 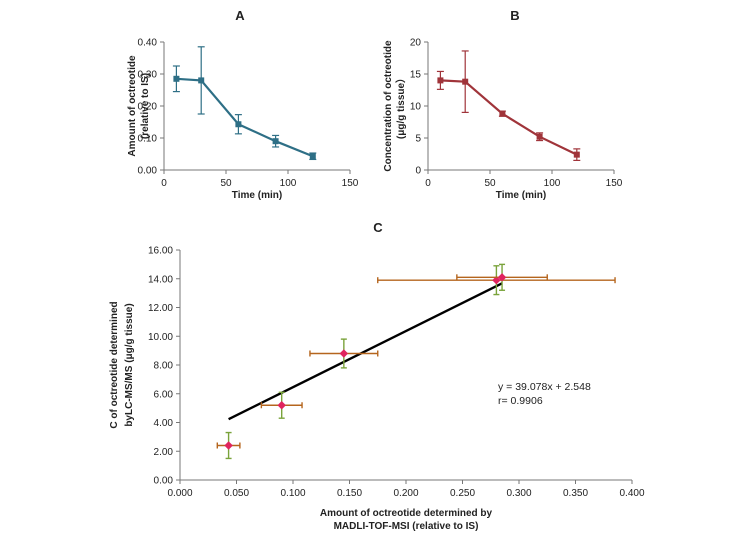 I want to click on x-tick-label: 0.300, so click(x=518, y=493).